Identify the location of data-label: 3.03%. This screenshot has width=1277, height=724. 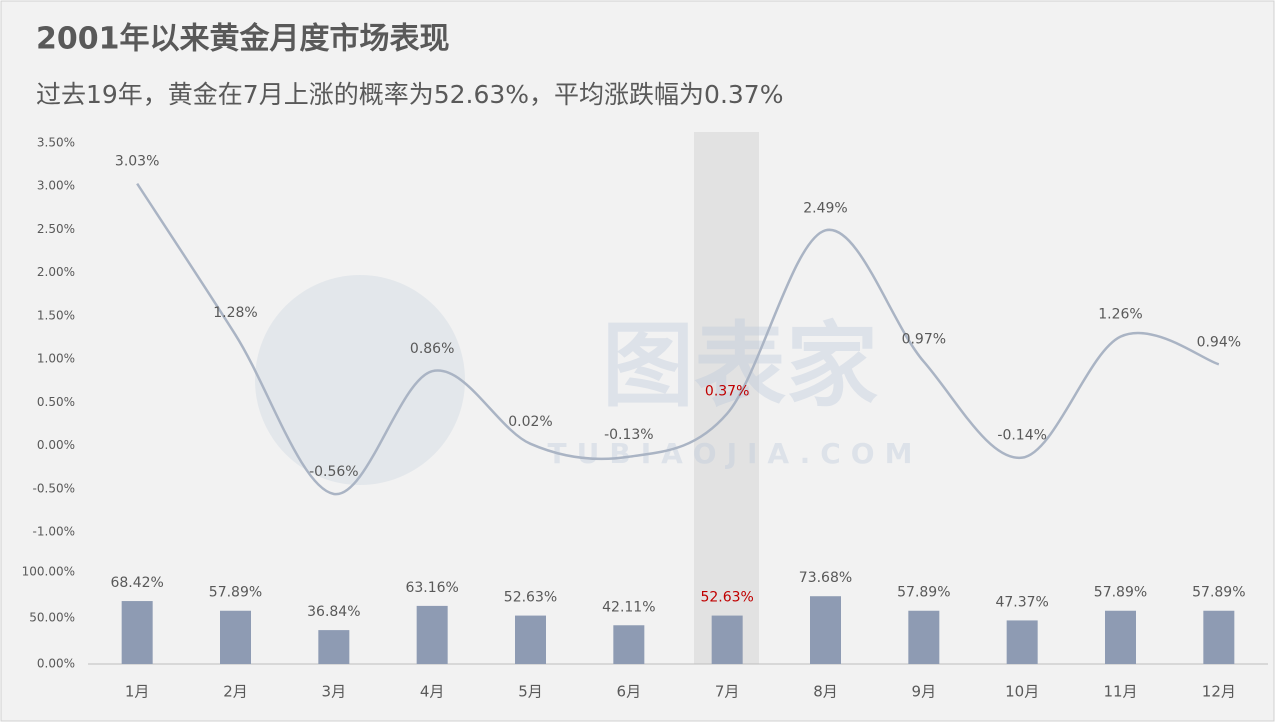
(137, 162).